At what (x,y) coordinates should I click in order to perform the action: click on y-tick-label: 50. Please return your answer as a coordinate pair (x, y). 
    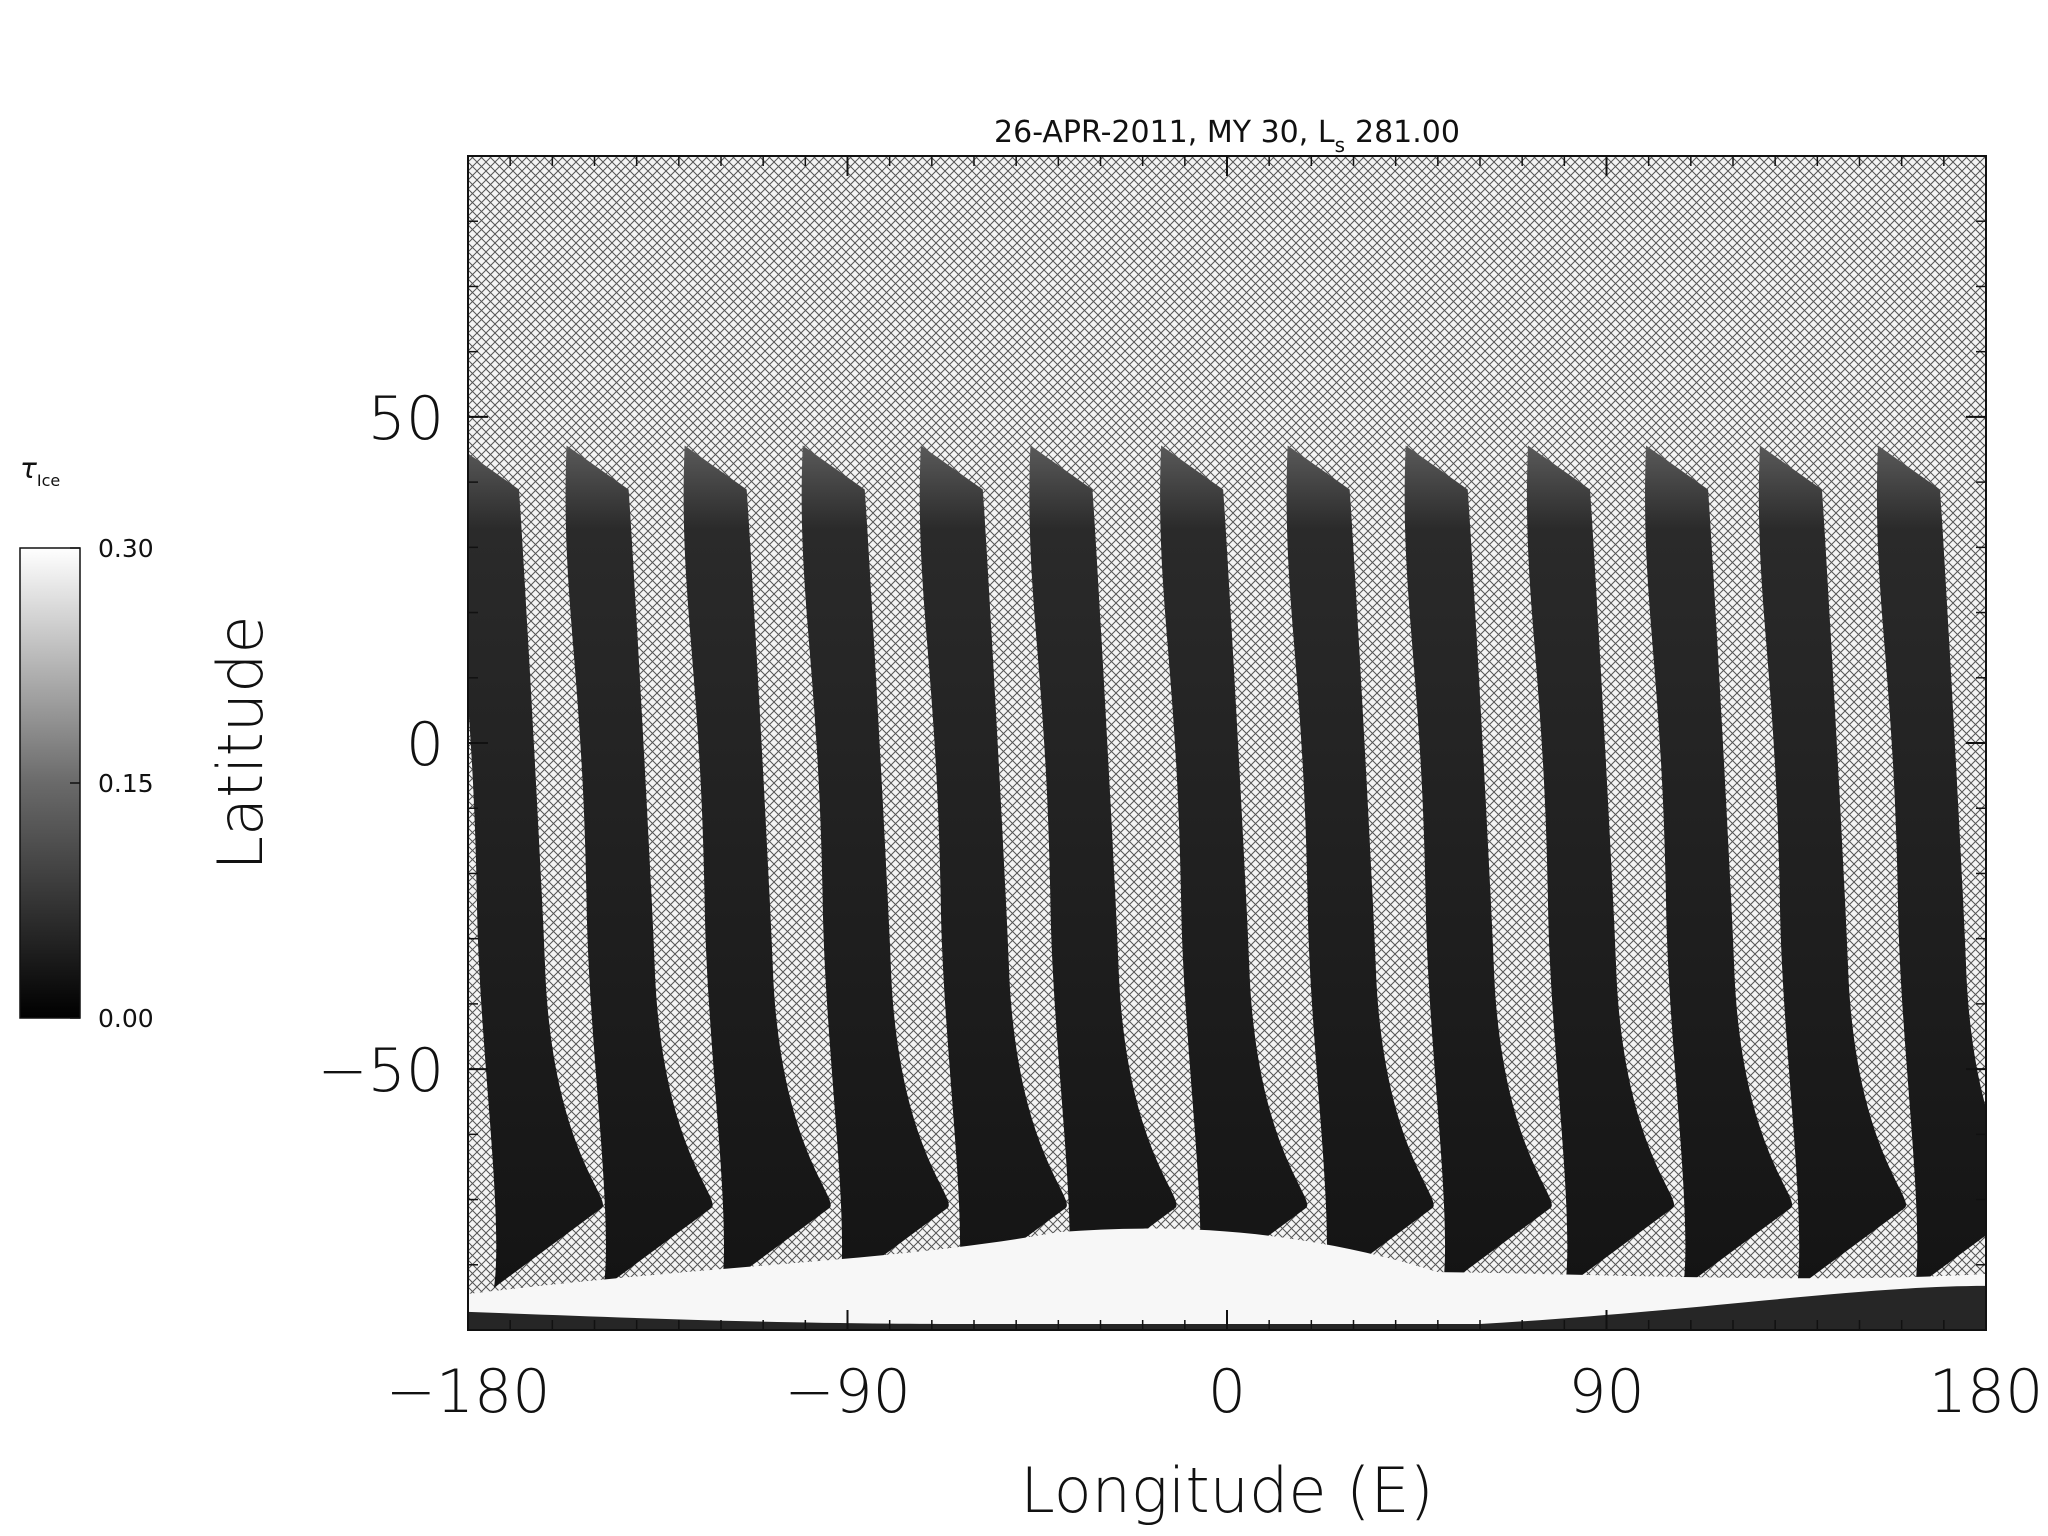
    Looking at the image, I should click on (406, 419).